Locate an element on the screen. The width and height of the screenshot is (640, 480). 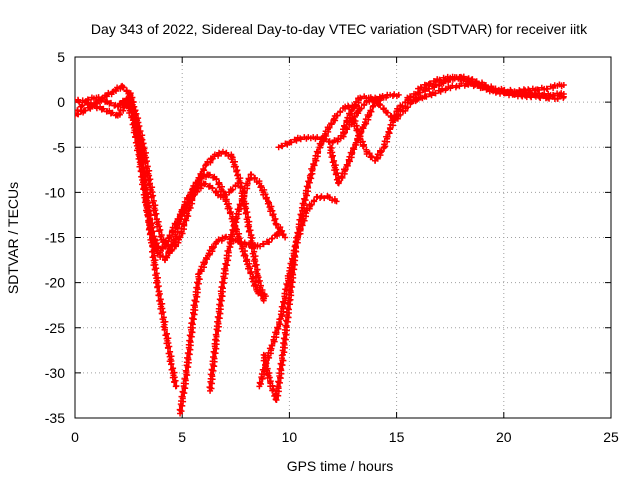
x-tick-label: 0 is located at coordinates (75, 437).